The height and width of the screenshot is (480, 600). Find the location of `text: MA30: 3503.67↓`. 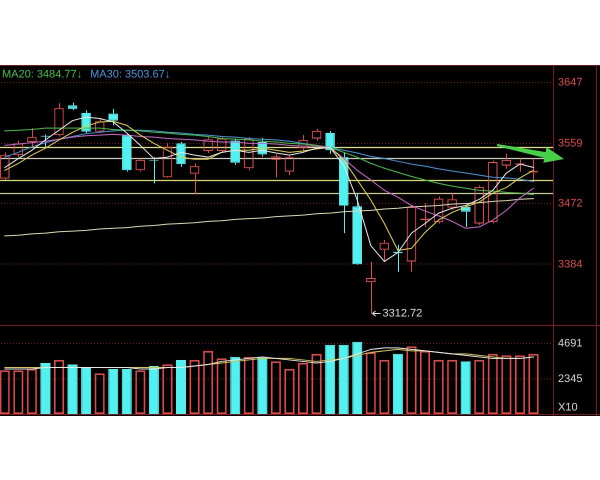

text: MA30: 3503.67↓ is located at coordinates (130, 74).